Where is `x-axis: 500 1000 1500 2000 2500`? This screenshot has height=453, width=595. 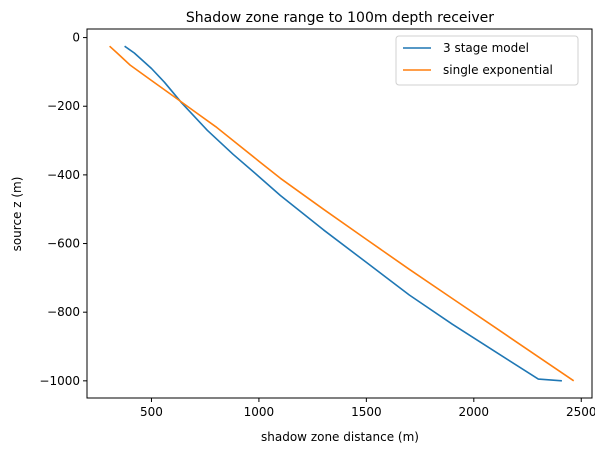
x-axis: 500 1000 1500 2000 2500 is located at coordinates (367, 408).